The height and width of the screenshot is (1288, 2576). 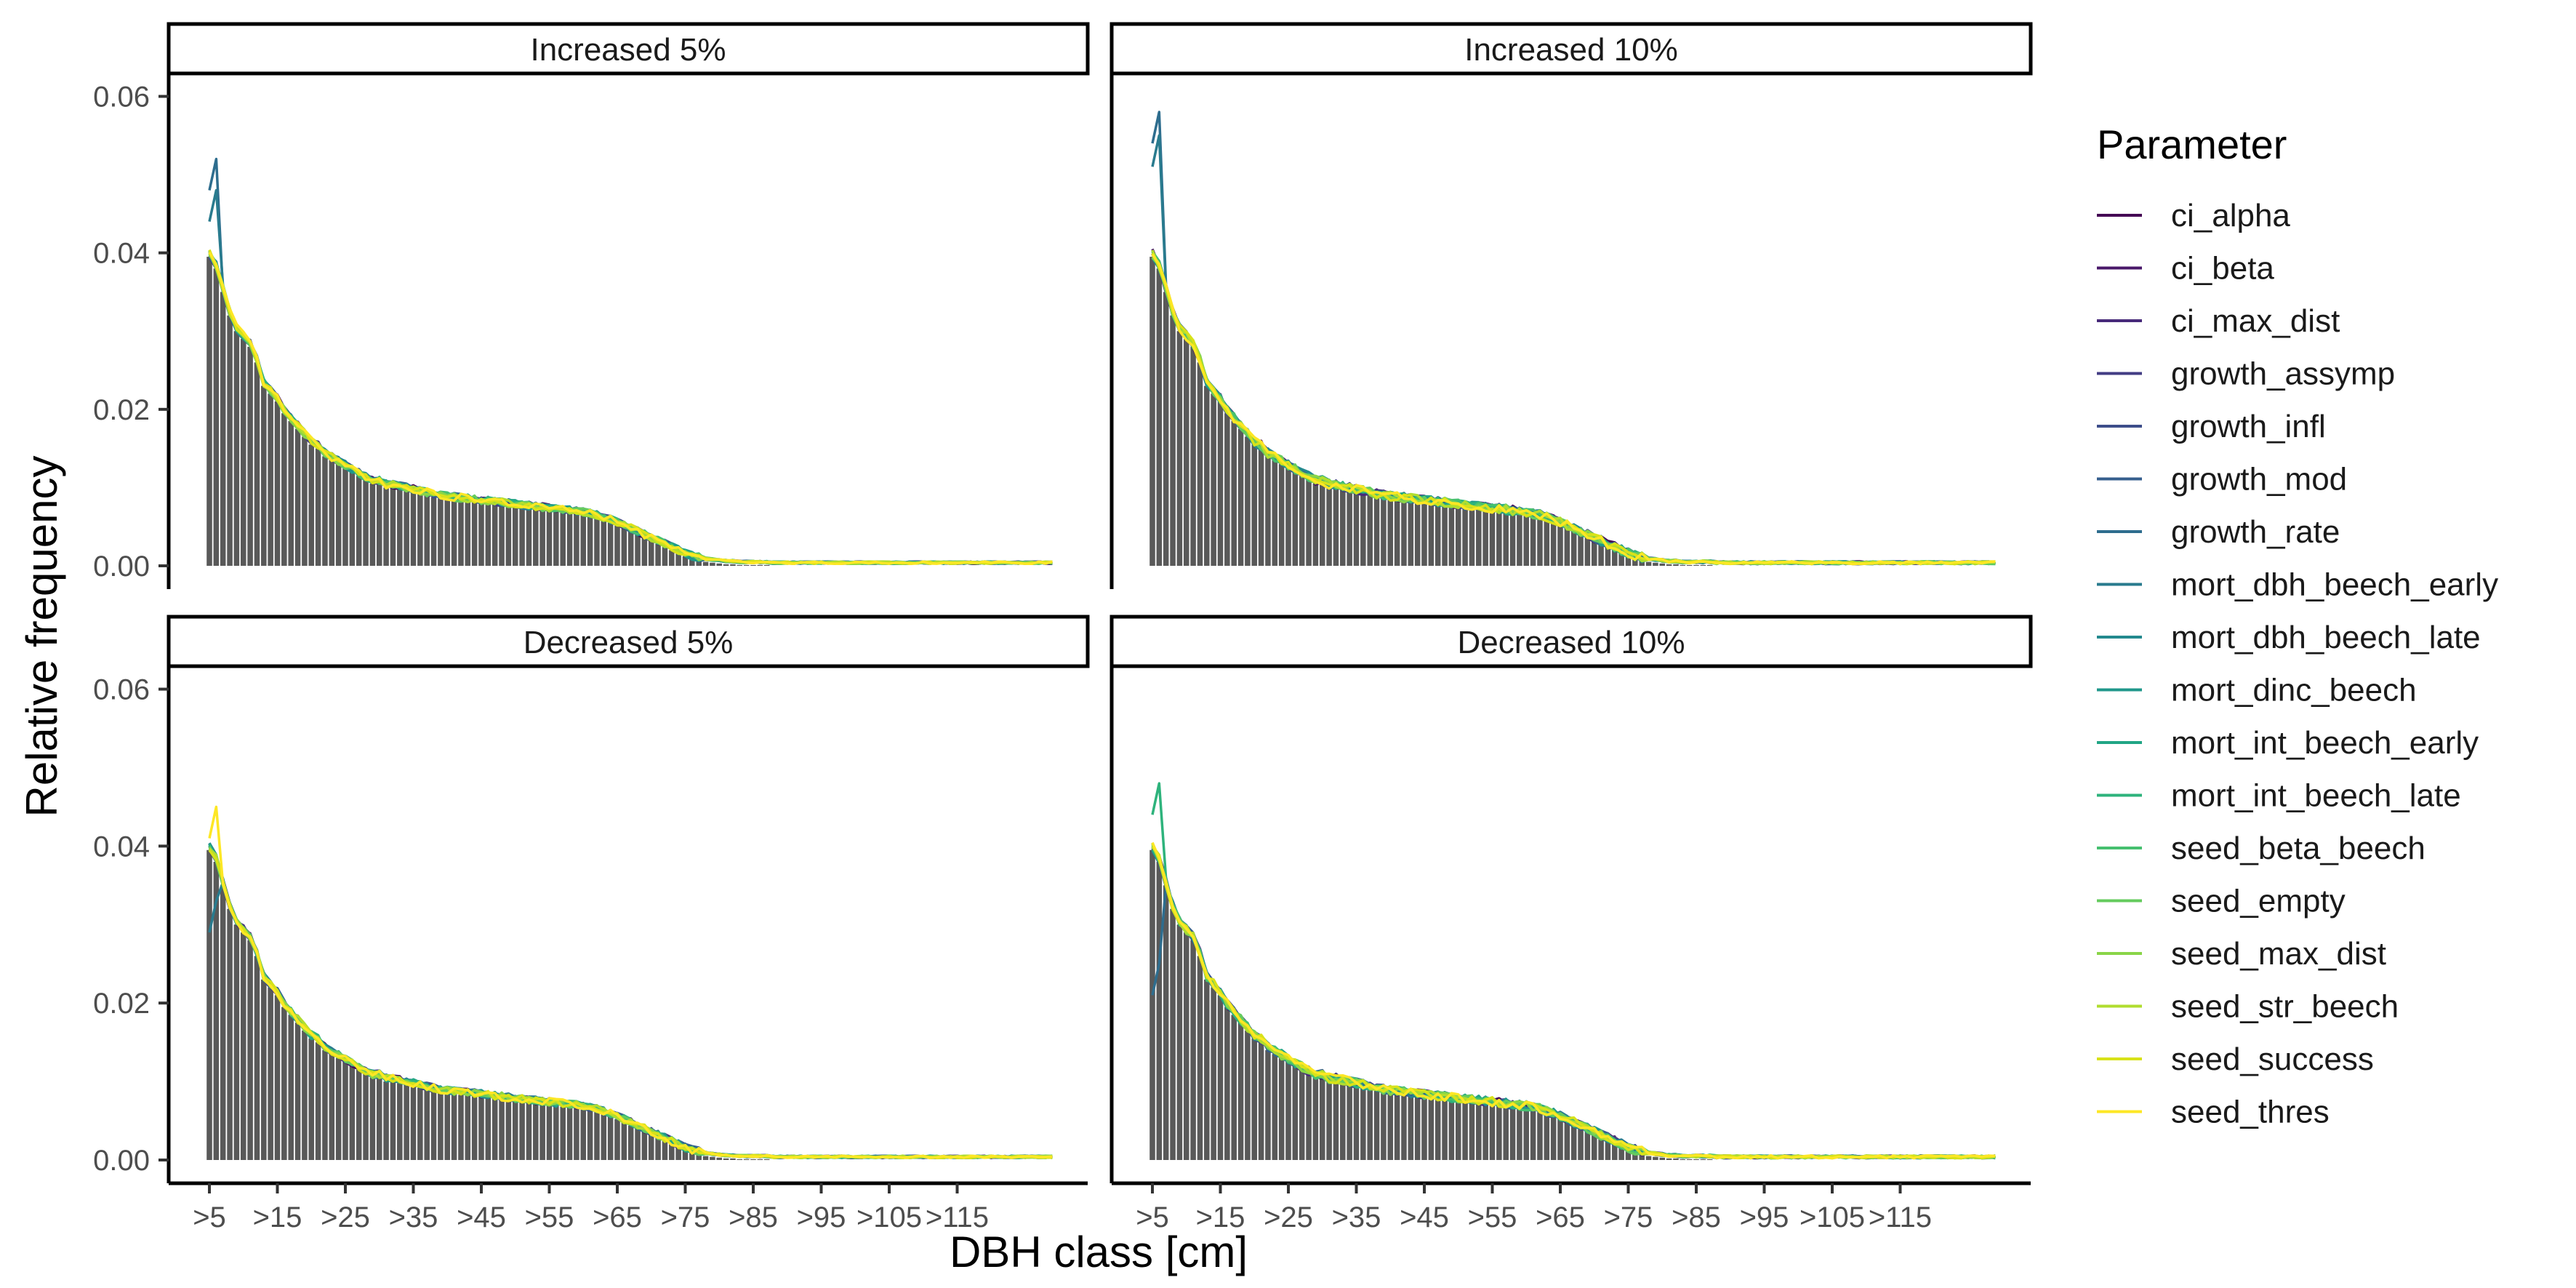 I want to click on legend-item: ci_max_dist, so click(x=2218, y=321).